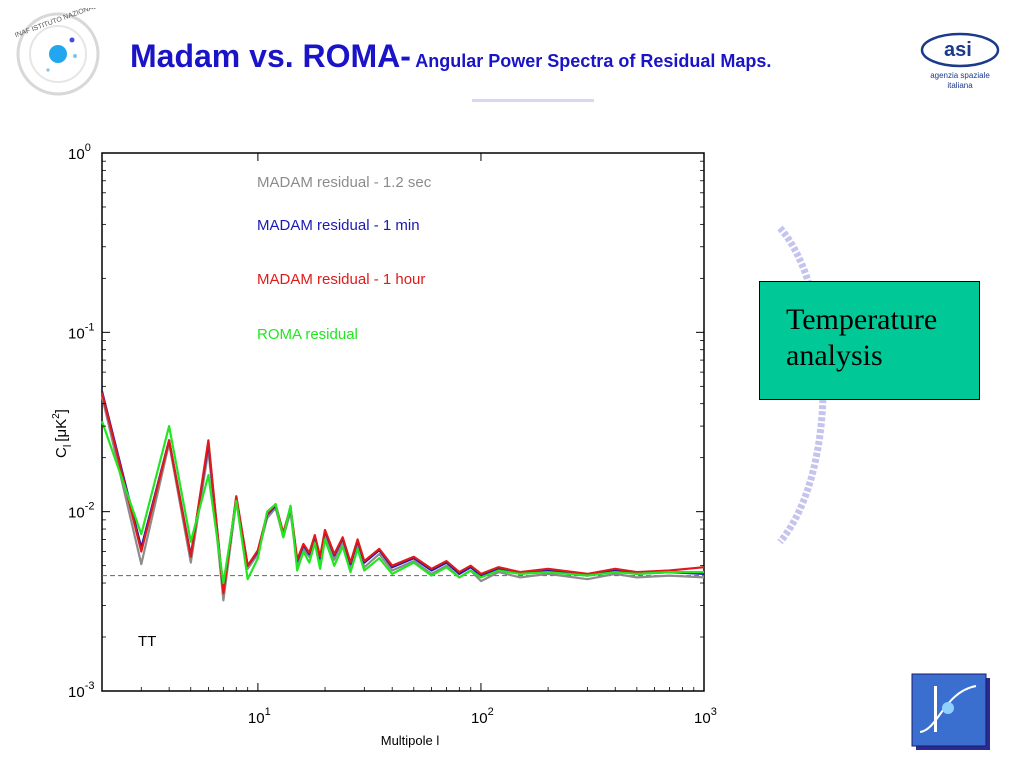  What do you see at coordinates (82, 50) in the screenshot?
I see `inaf-logo: INAF ISTITUTO NAZIONALE DI ASTROFISICA` at bounding box center [82, 50].